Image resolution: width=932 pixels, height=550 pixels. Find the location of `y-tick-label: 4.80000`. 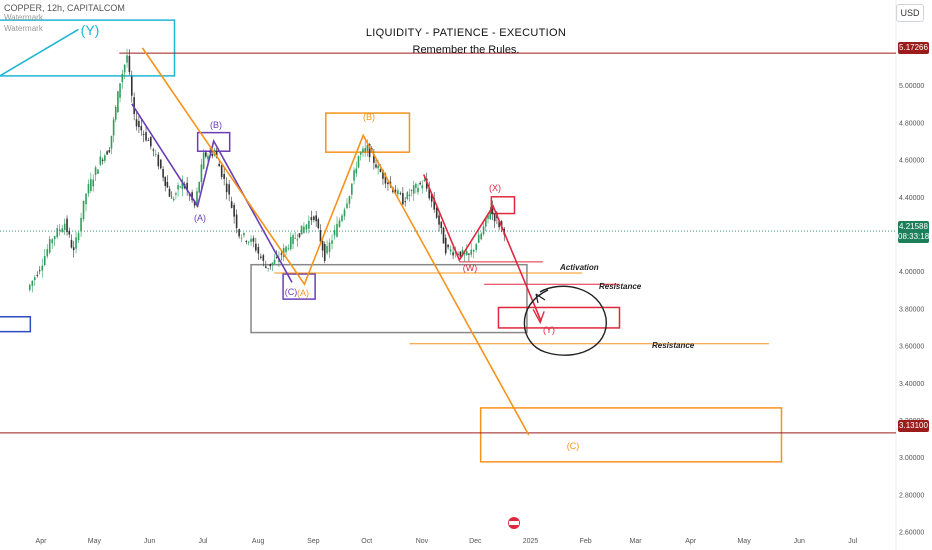

y-tick-label: 4.80000 is located at coordinates (911, 123).